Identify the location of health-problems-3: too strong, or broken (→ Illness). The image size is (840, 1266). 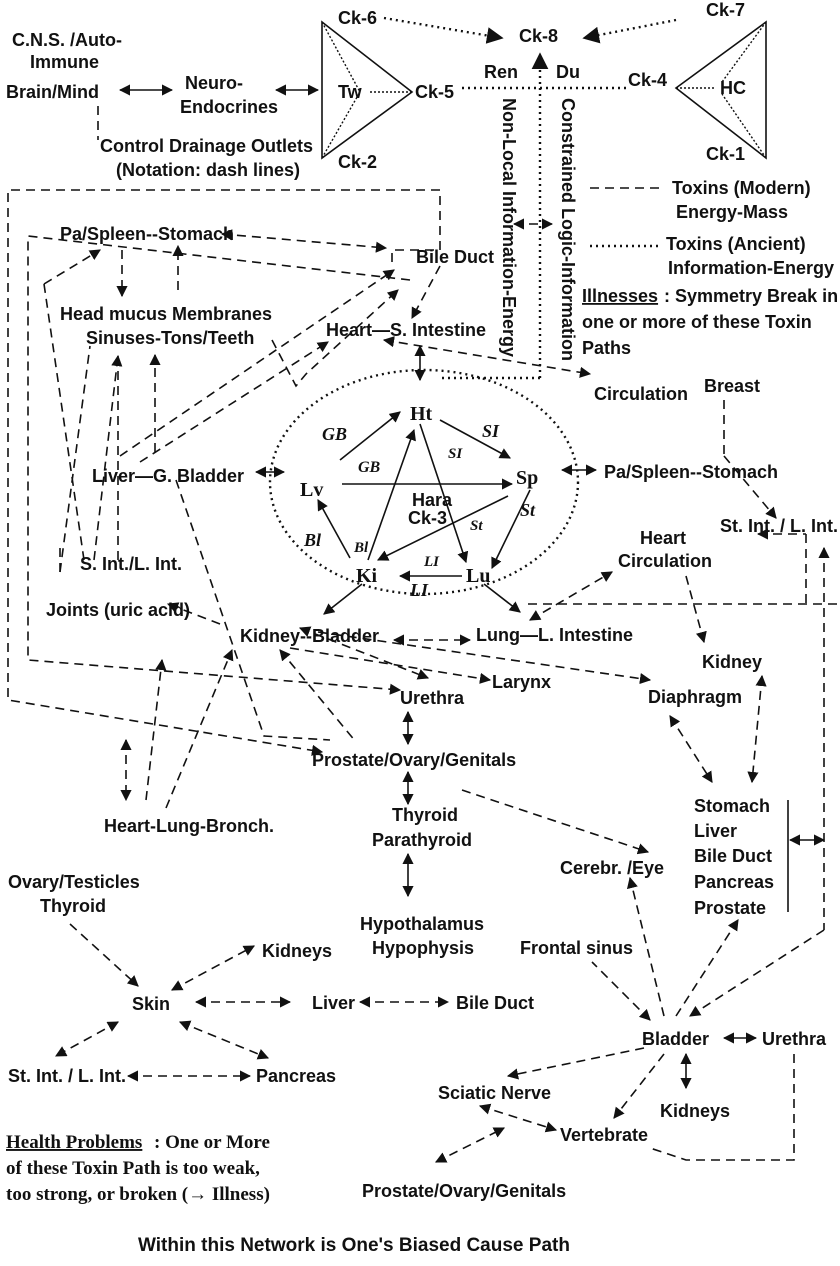
(138, 1194).